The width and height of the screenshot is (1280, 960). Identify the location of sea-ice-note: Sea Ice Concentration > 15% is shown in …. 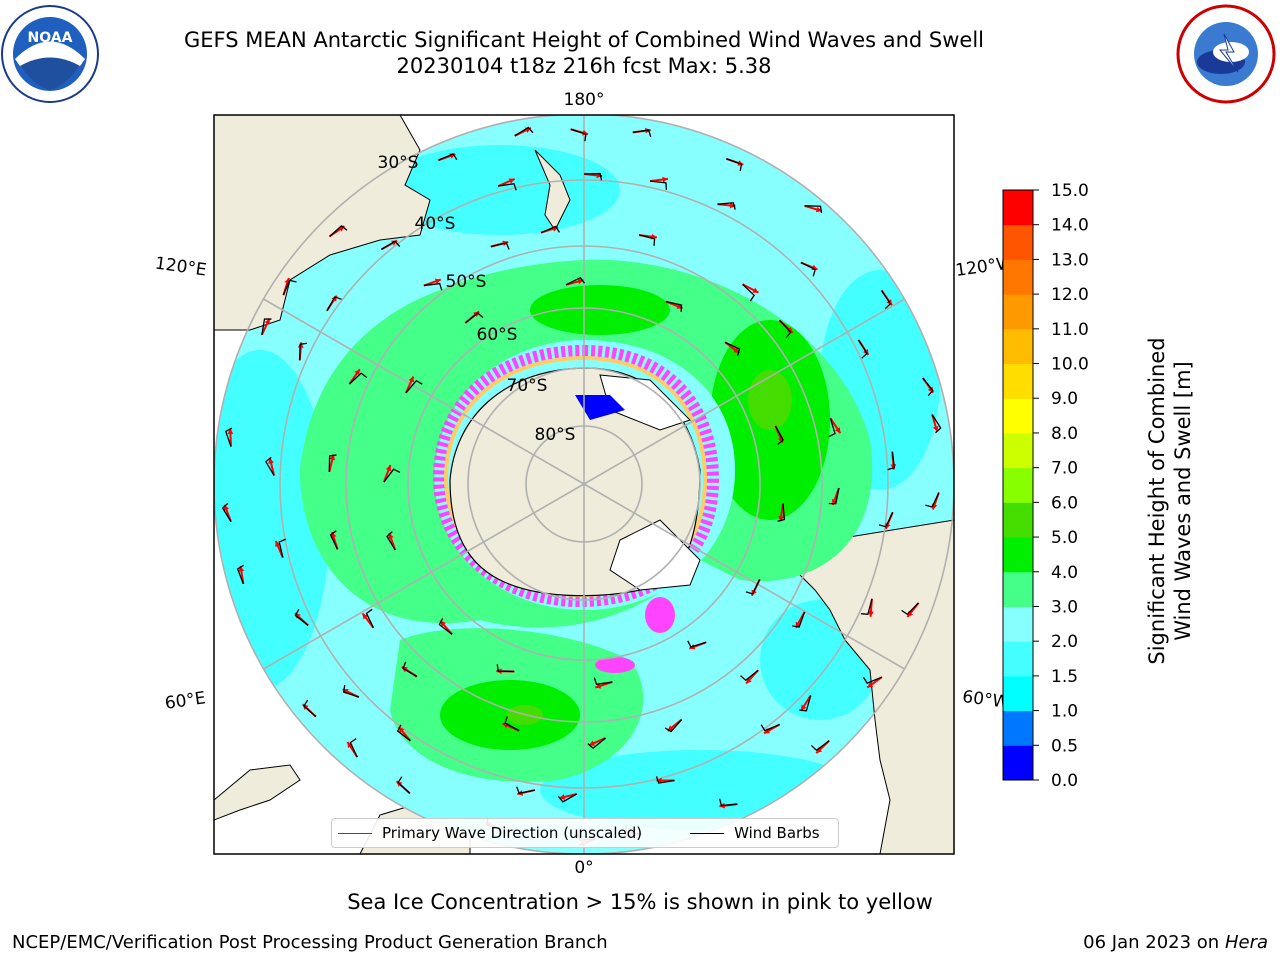
(640, 902).